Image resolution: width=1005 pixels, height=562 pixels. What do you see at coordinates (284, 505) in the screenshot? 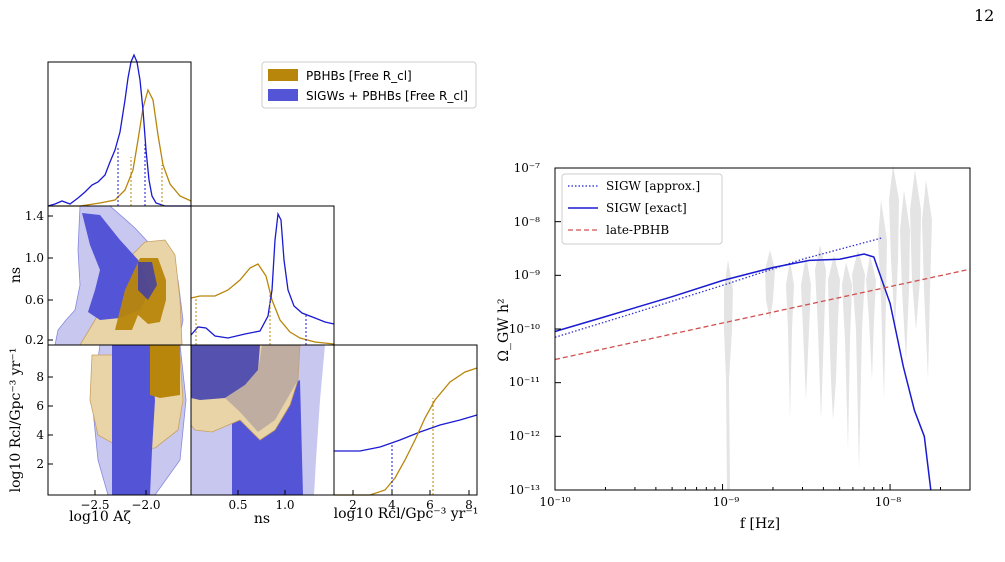
I see `xtick-ns-1.0: 1.0` at bounding box center [284, 505].